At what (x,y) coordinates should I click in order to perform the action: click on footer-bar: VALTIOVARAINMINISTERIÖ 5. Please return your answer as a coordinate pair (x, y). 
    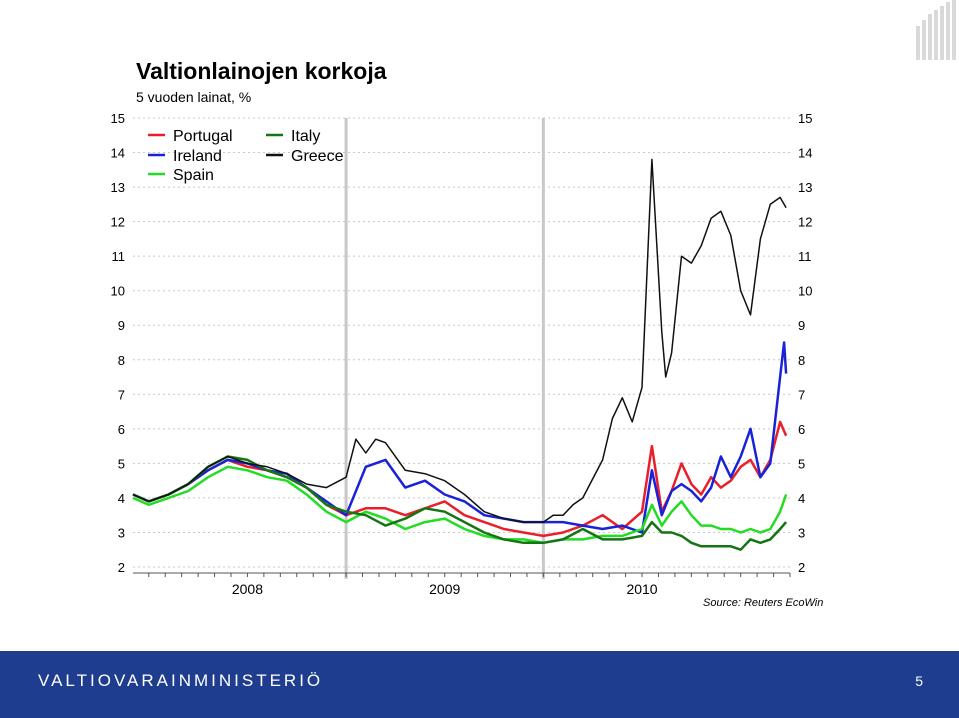
    Looking at the image, I should click on (479, 684).